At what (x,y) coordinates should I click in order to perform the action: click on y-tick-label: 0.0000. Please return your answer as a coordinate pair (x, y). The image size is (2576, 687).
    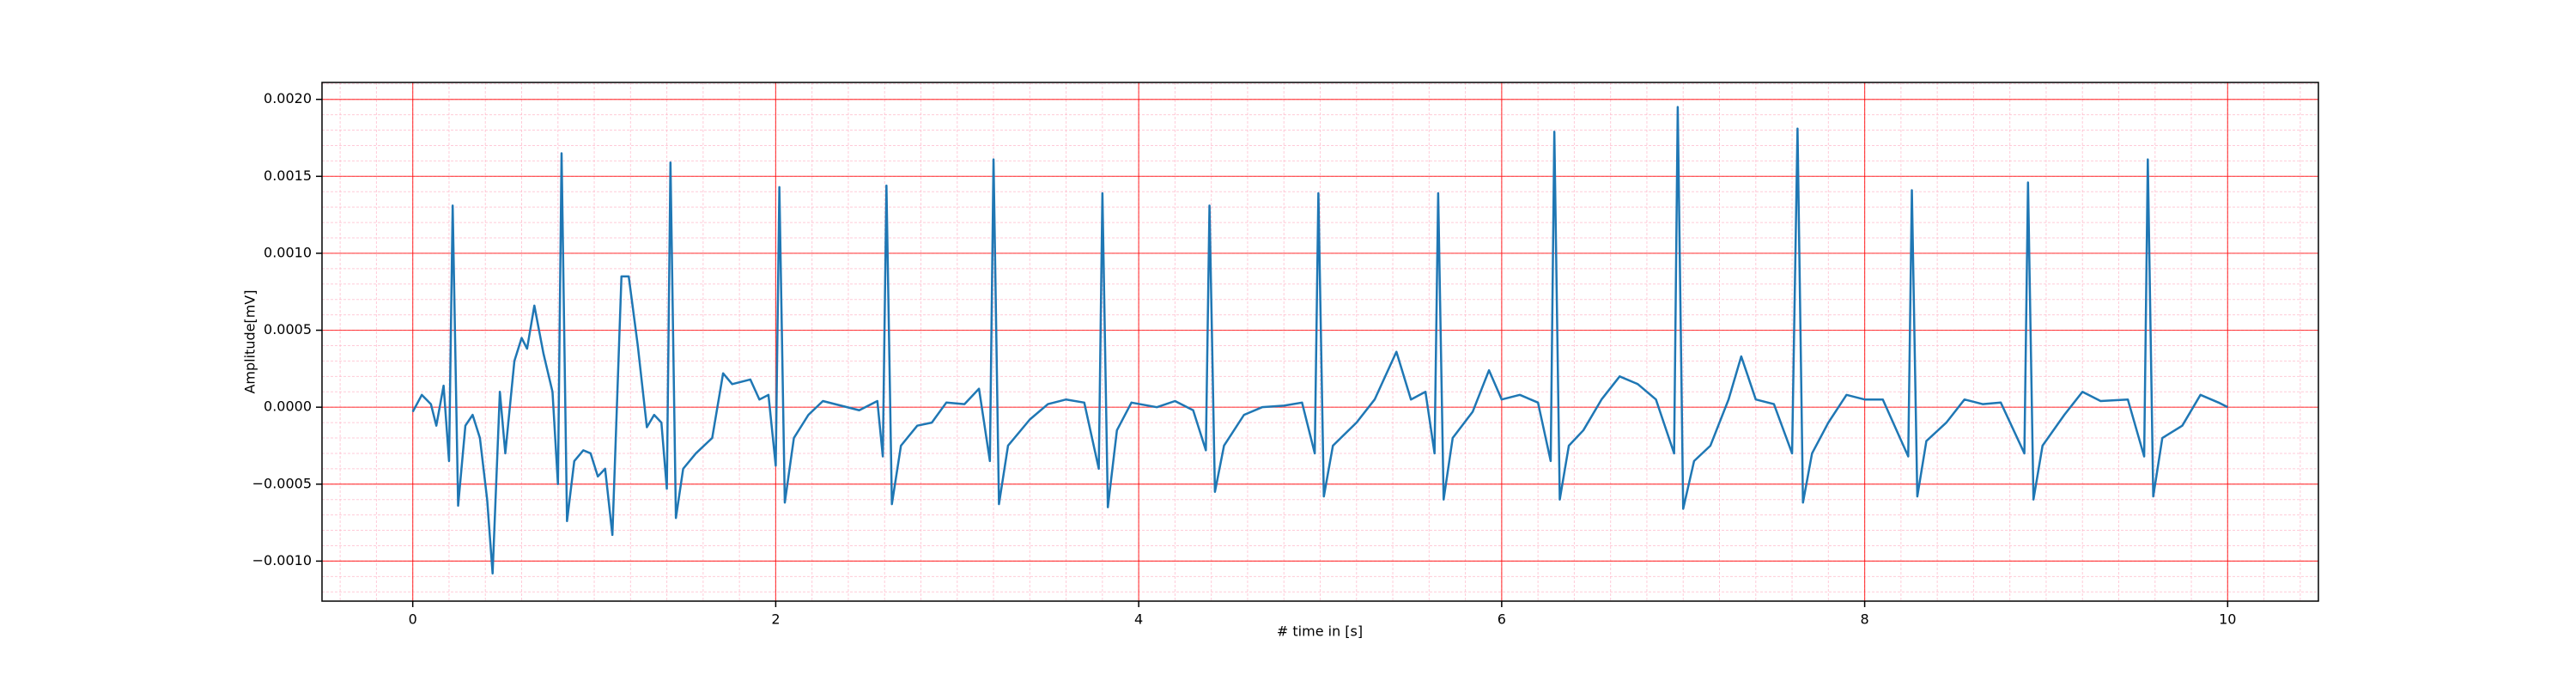
    Looking at the image, I should click on (288, 406).